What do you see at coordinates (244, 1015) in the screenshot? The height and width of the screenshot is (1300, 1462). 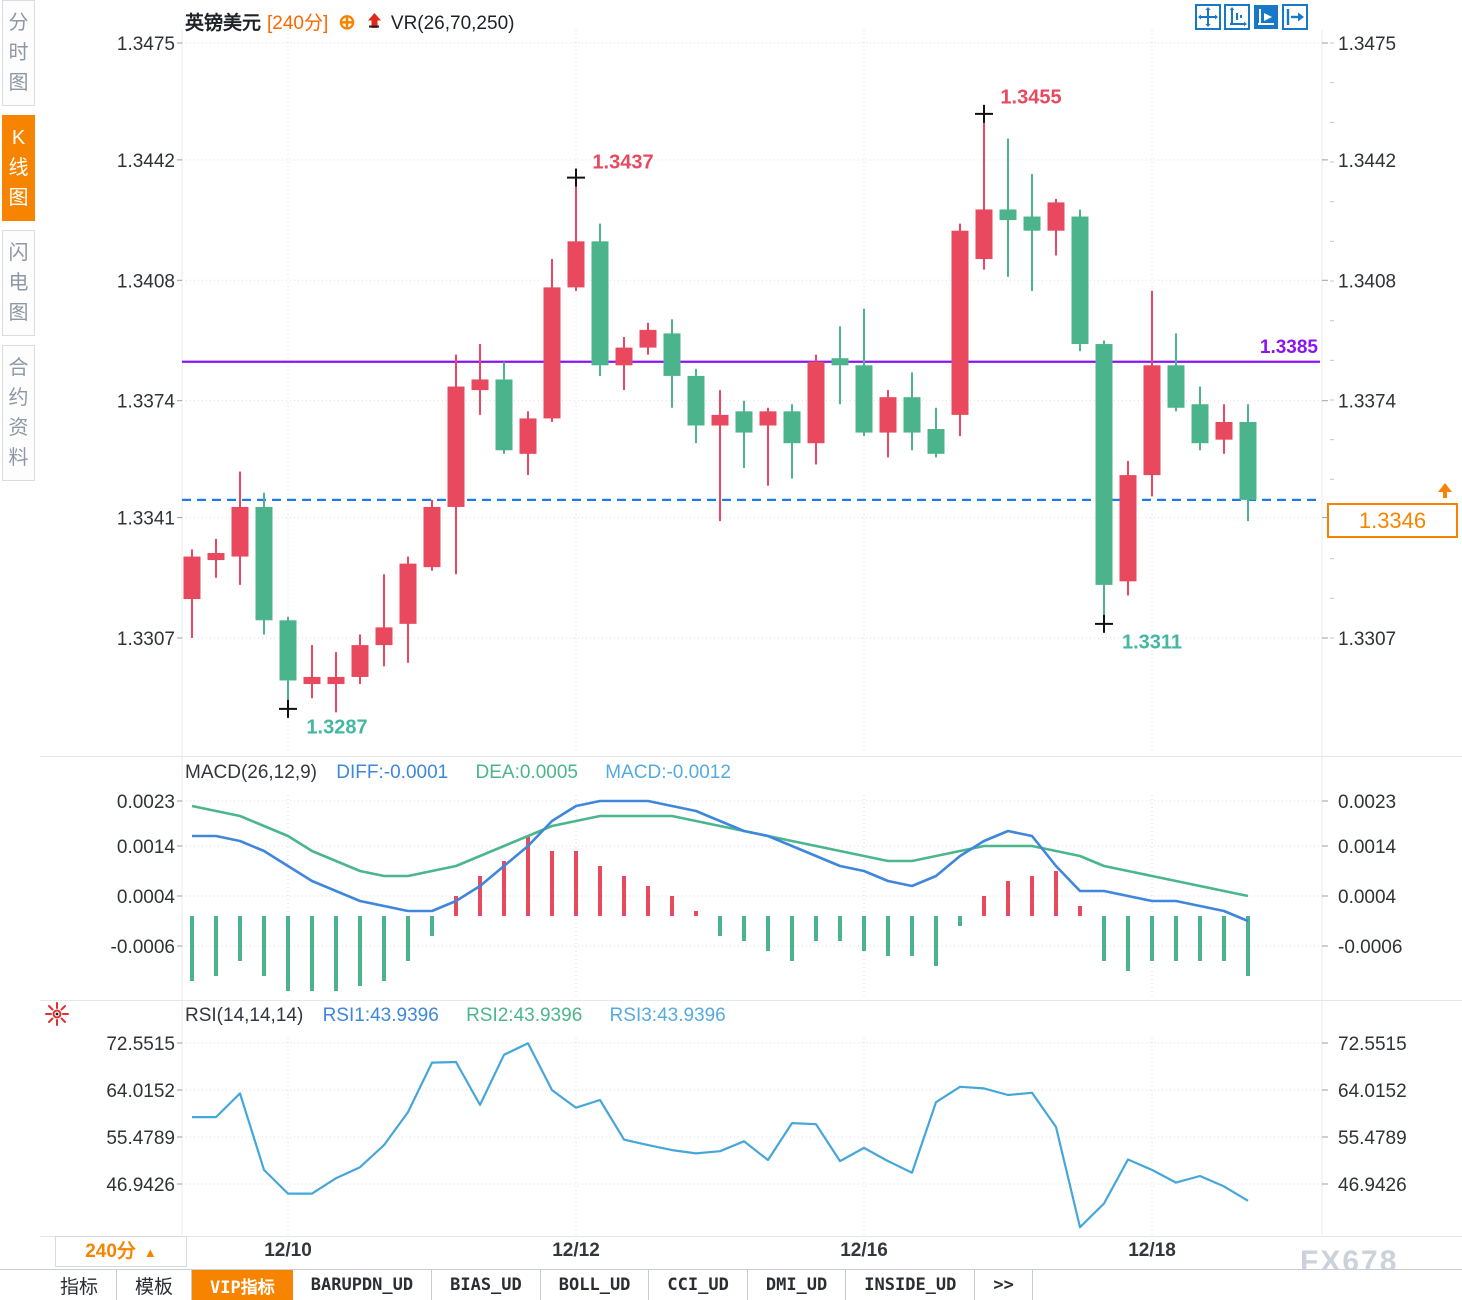 I see `rsi-title: RSI(14,14,14)` at bounding box center [244, 1015].